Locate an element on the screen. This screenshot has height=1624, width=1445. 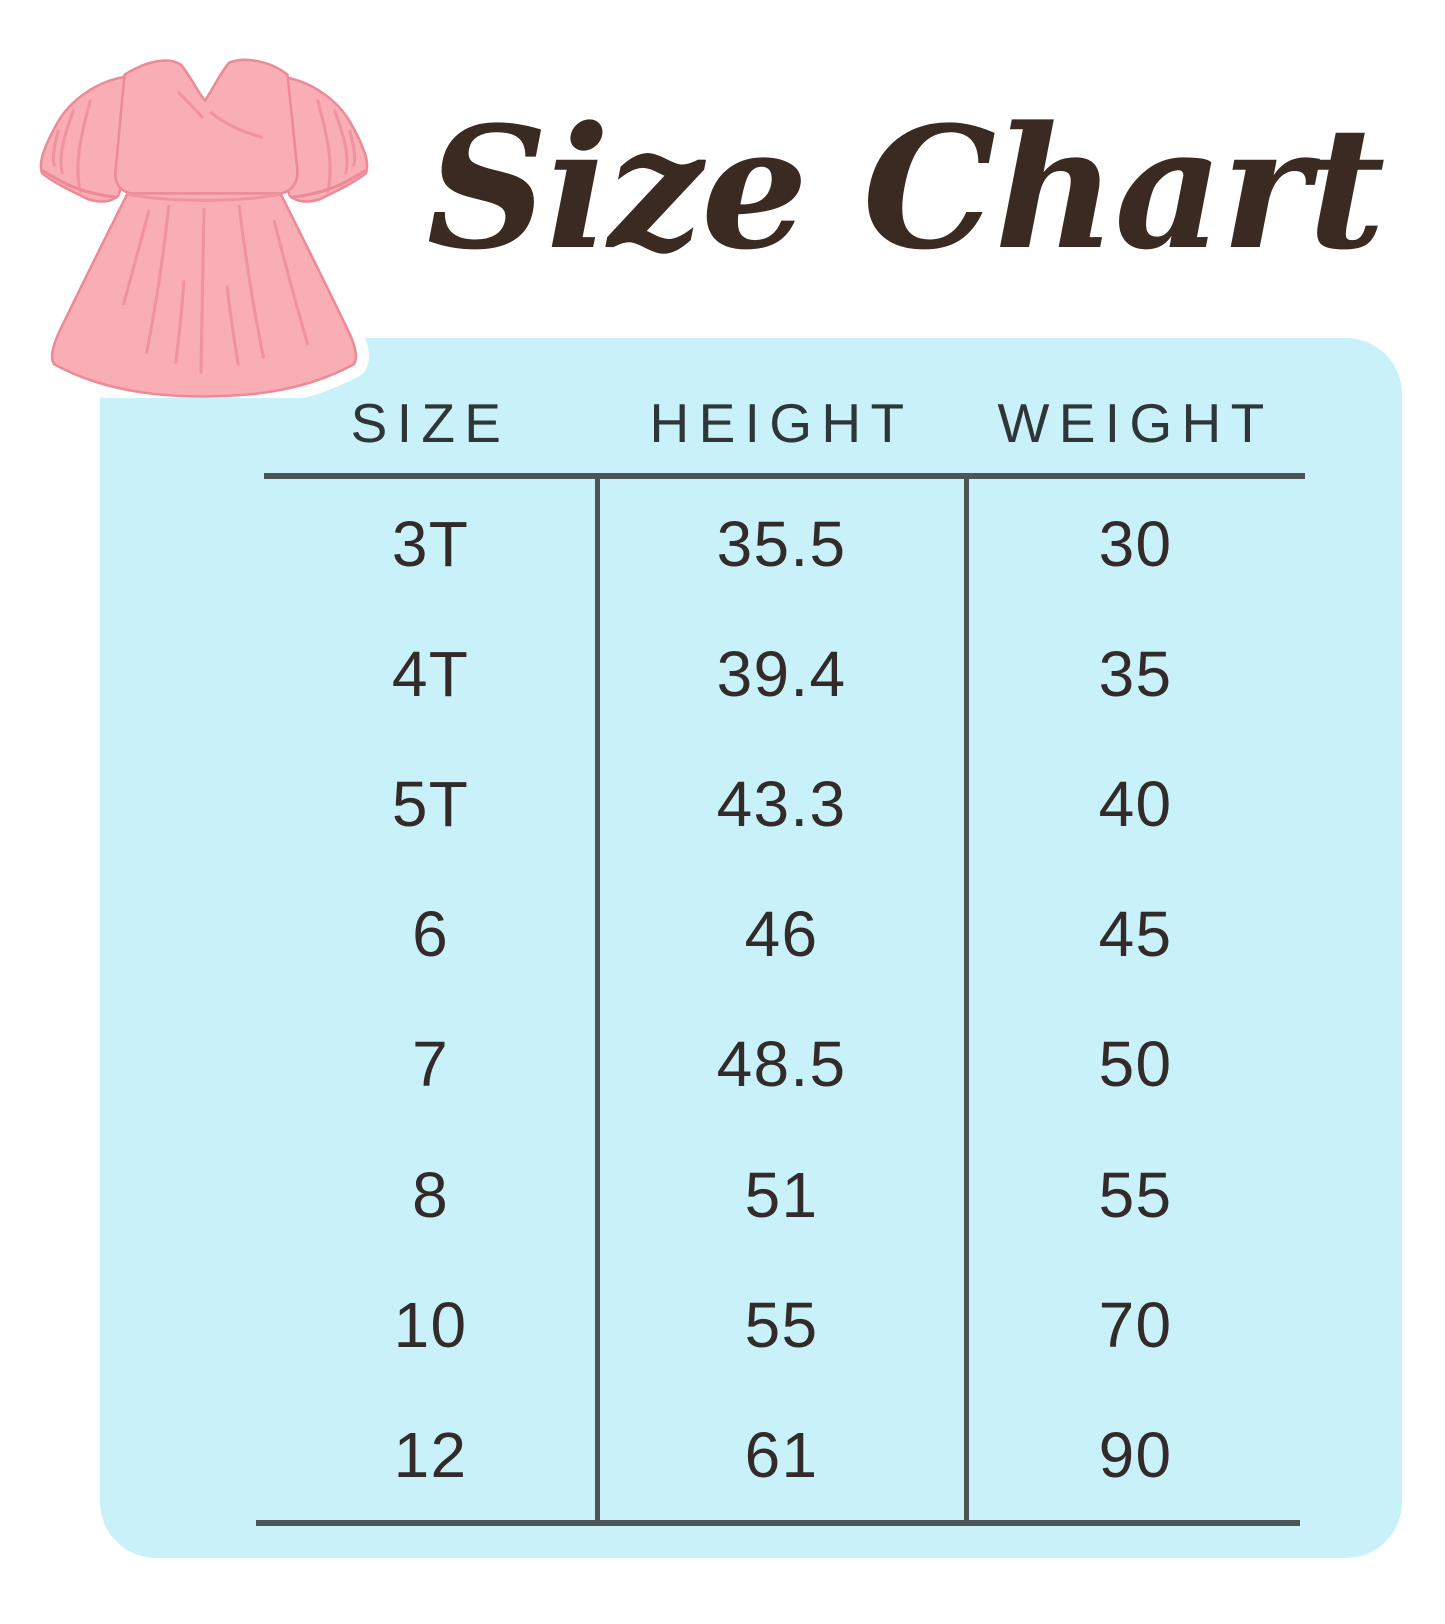
header-divider-line is located at coordinates (784, 476).